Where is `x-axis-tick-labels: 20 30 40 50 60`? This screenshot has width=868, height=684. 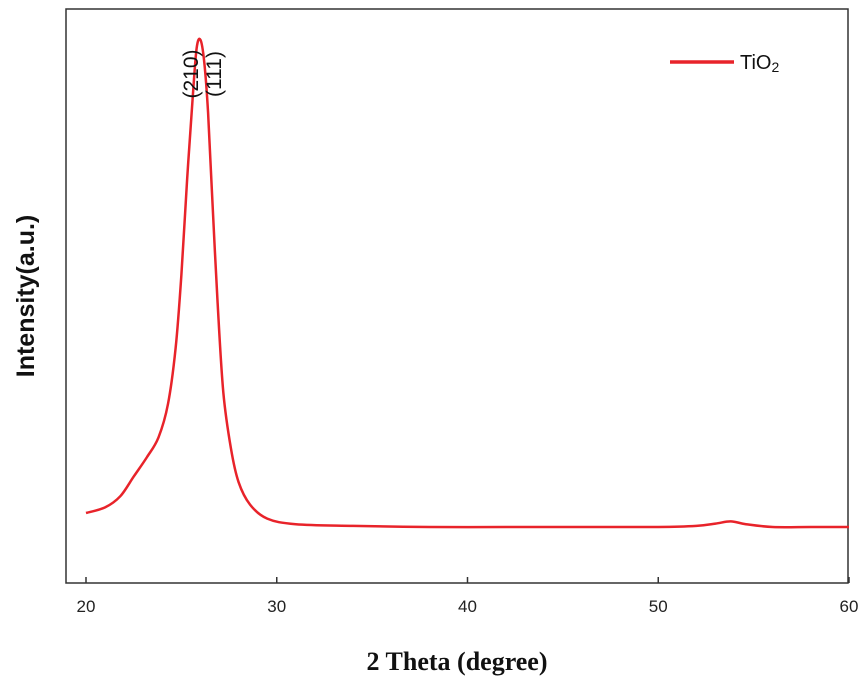
x-axis-tick-labels: 20 30 40 50 60 is located at coordinates (468, 606).